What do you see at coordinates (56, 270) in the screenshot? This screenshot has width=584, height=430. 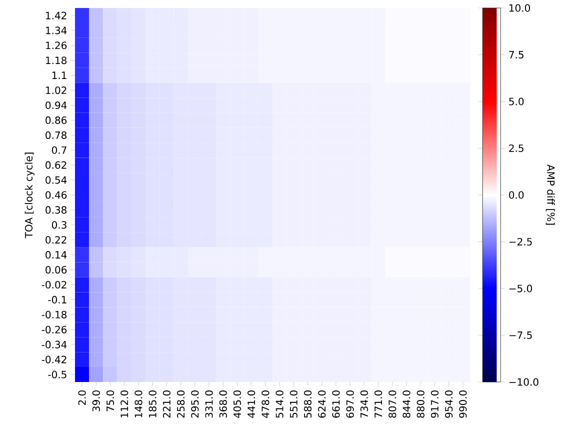 I see `y-tick-label: 0.06` at bounding box center [56, 270].